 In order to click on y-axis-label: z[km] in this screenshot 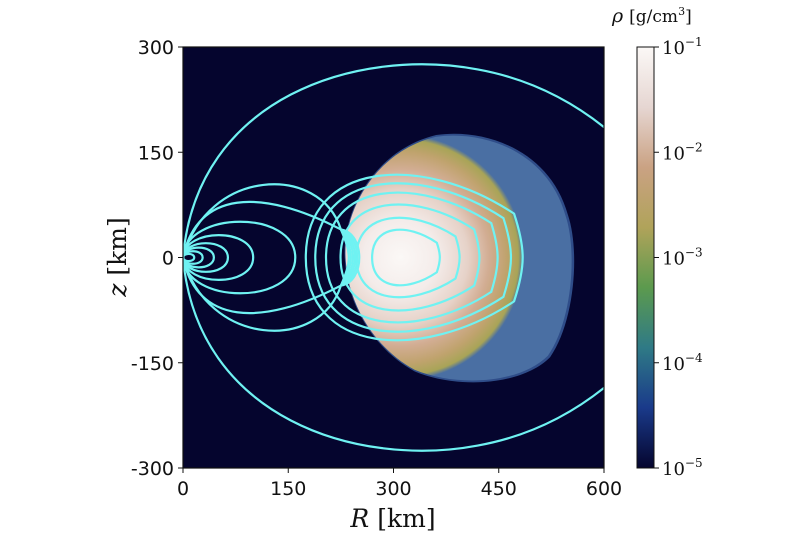, I will do `click(117, 257)`.